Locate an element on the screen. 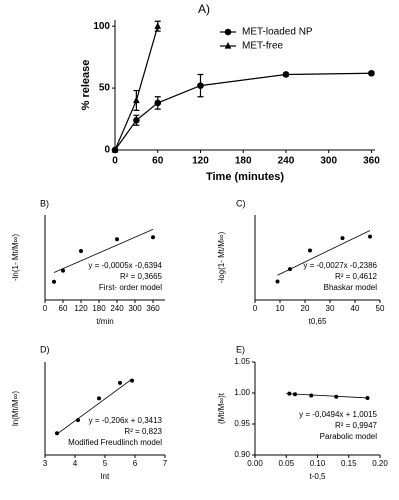 This screenshot has height=500, width=399. x-tick-label: 0.20 is located at coordinates (380, 463).